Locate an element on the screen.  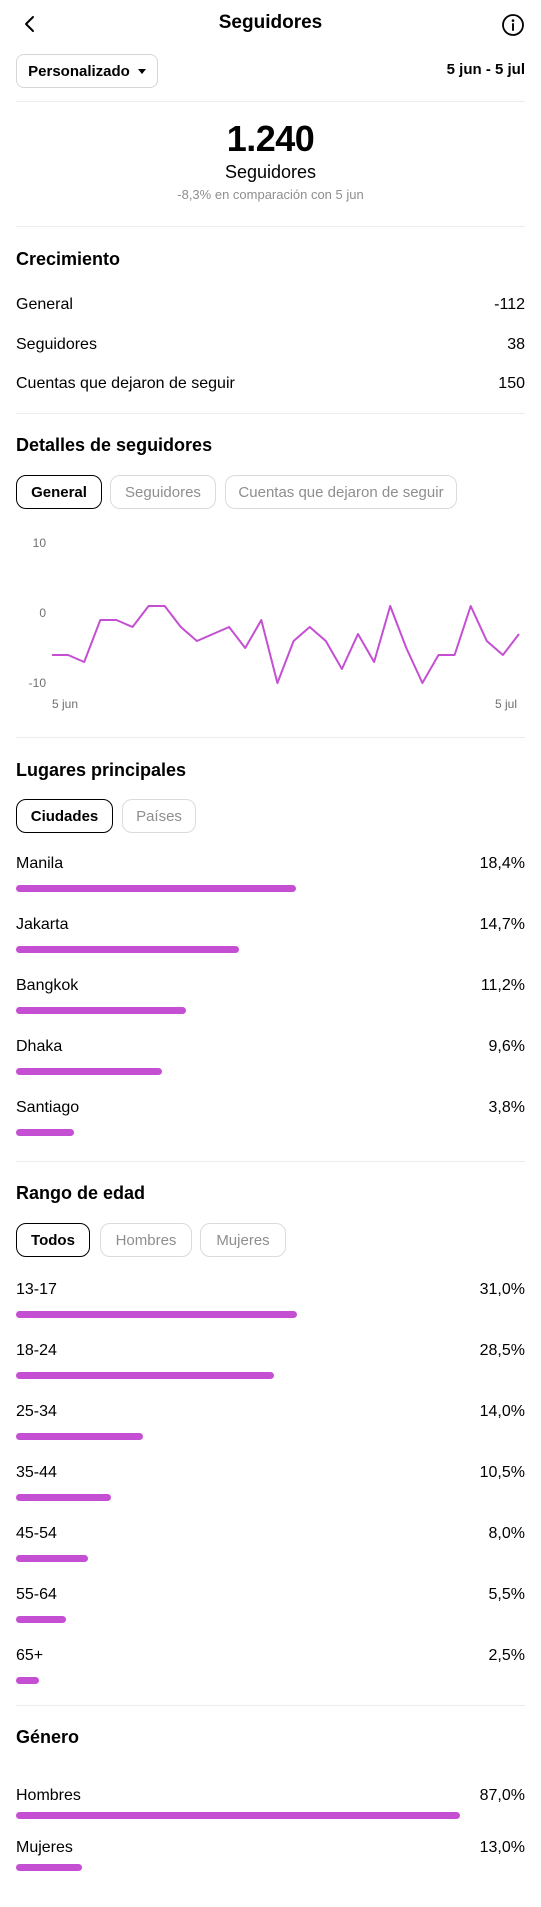
bar-row-label: 55-64 is located at coordinates (36, 1594).